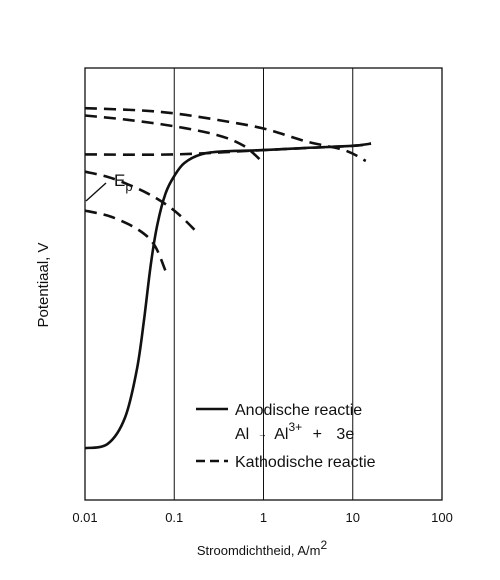 The height and width of the screenshot is (580, 500). What do you see at coordinates (123, 182) in the screenshot?
I see `ep-label: Ep` at bounding box center [123, 182].